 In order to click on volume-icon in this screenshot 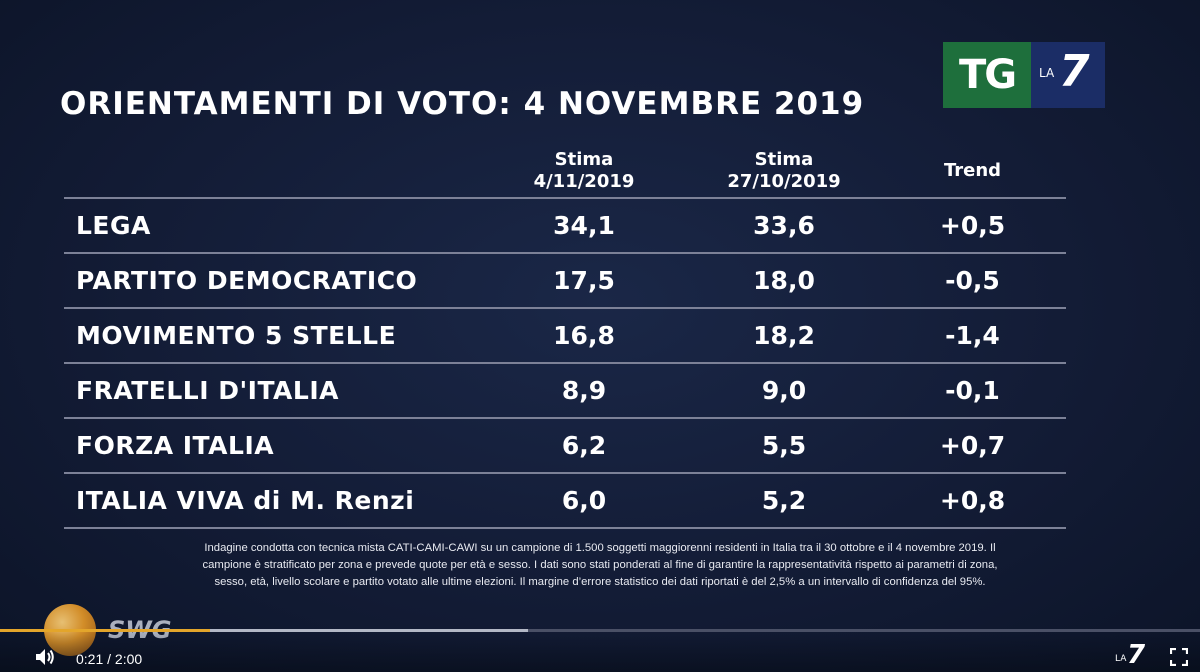, I will do `click(45, 657)`.